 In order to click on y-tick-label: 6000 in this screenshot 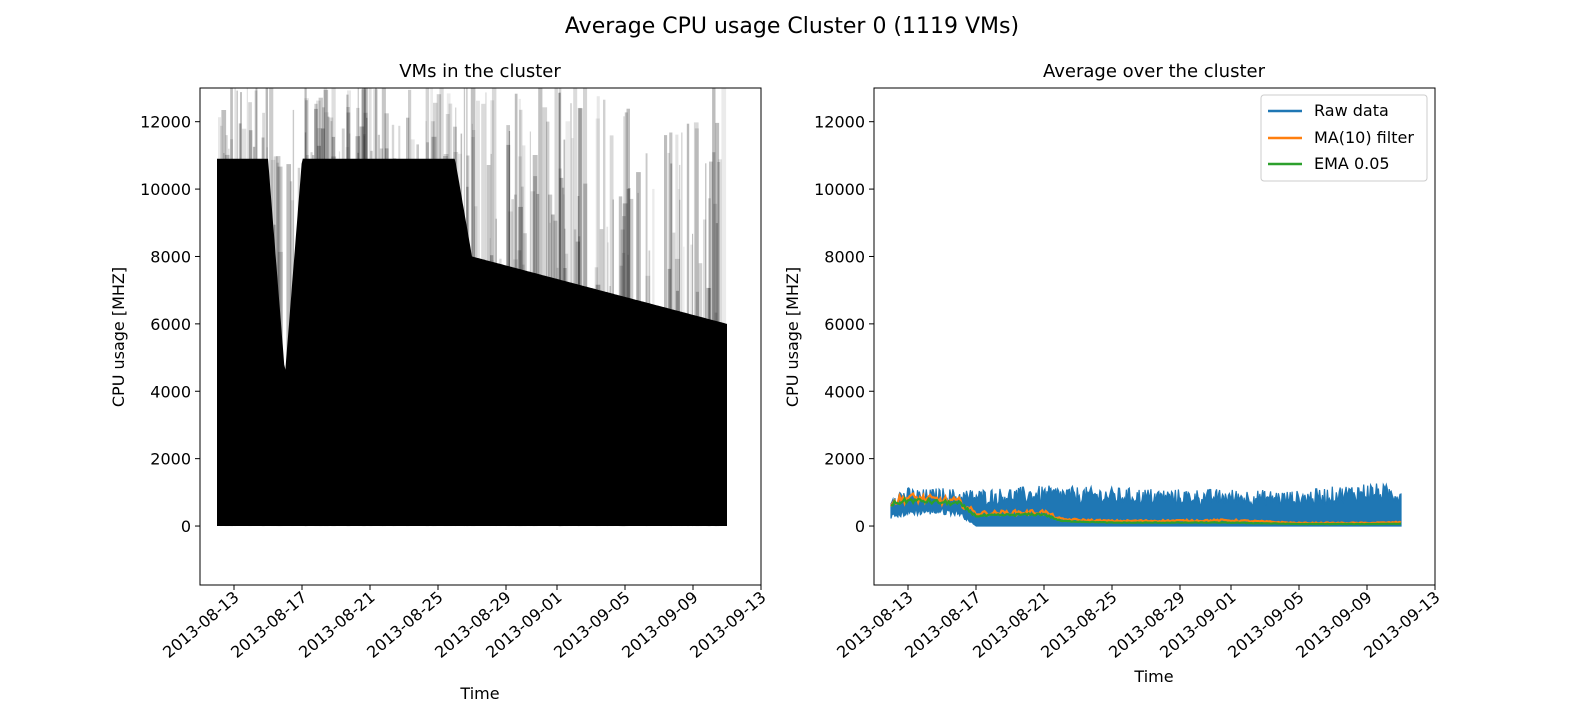, I will do `click(170, 324)`.